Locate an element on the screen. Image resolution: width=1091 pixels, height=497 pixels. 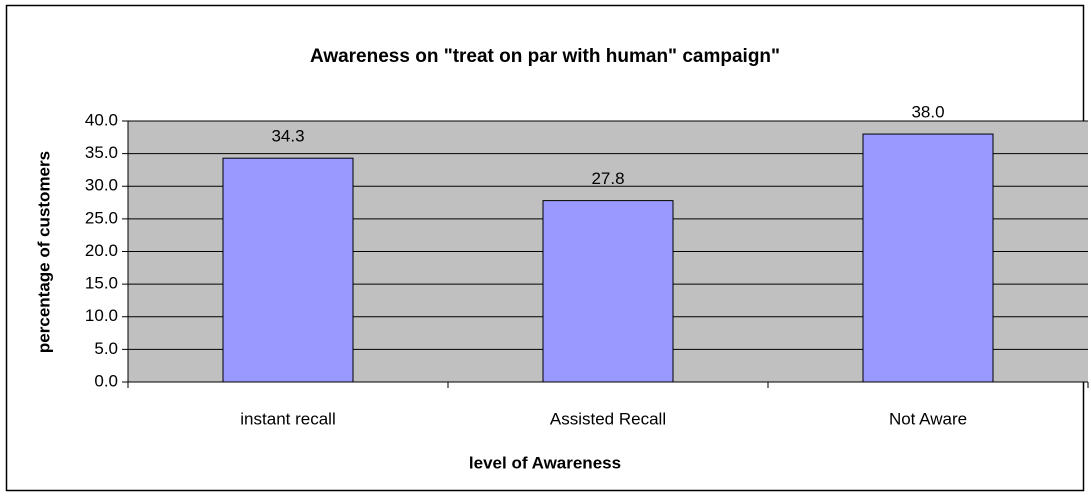
y-tick-label: 30.0 is located at coordinates (101, 185).